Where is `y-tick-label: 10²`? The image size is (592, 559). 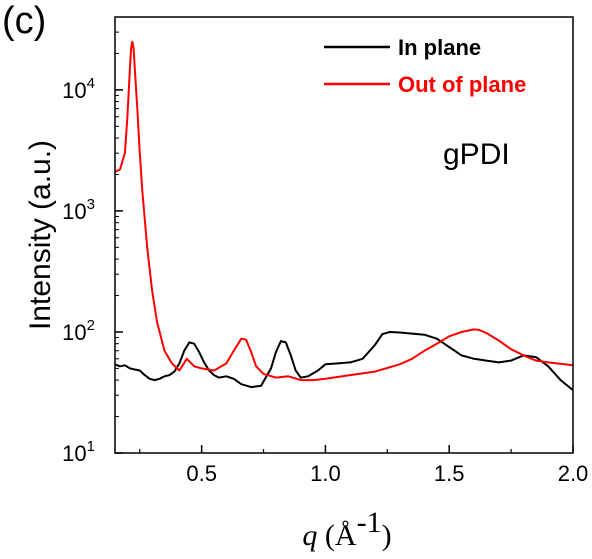 y-tick-label: 10² is located at coordinates (78, 331).